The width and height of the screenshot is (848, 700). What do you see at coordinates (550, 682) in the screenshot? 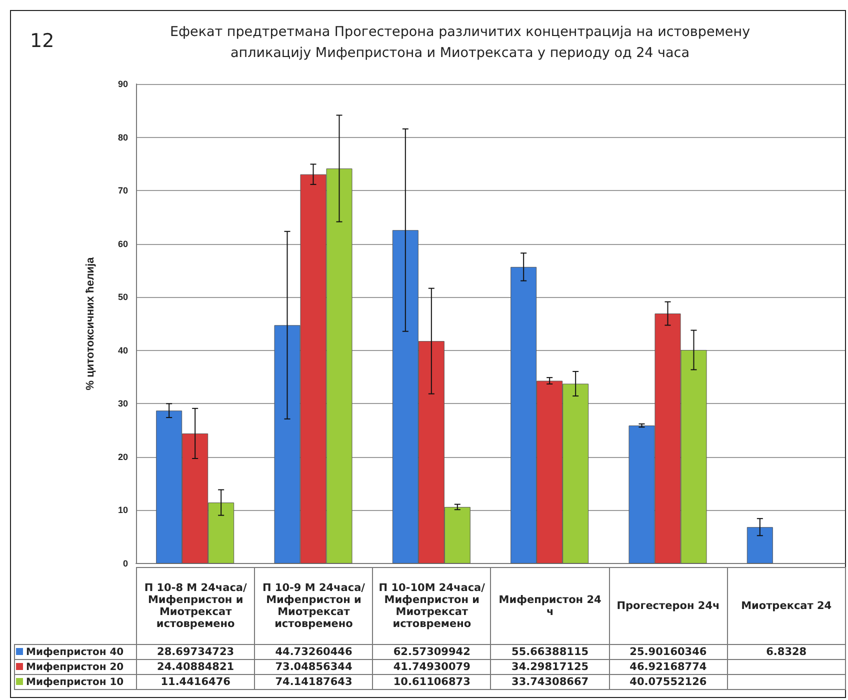
I see `data-label: 33.74308667` at bounding box center [550, 682].